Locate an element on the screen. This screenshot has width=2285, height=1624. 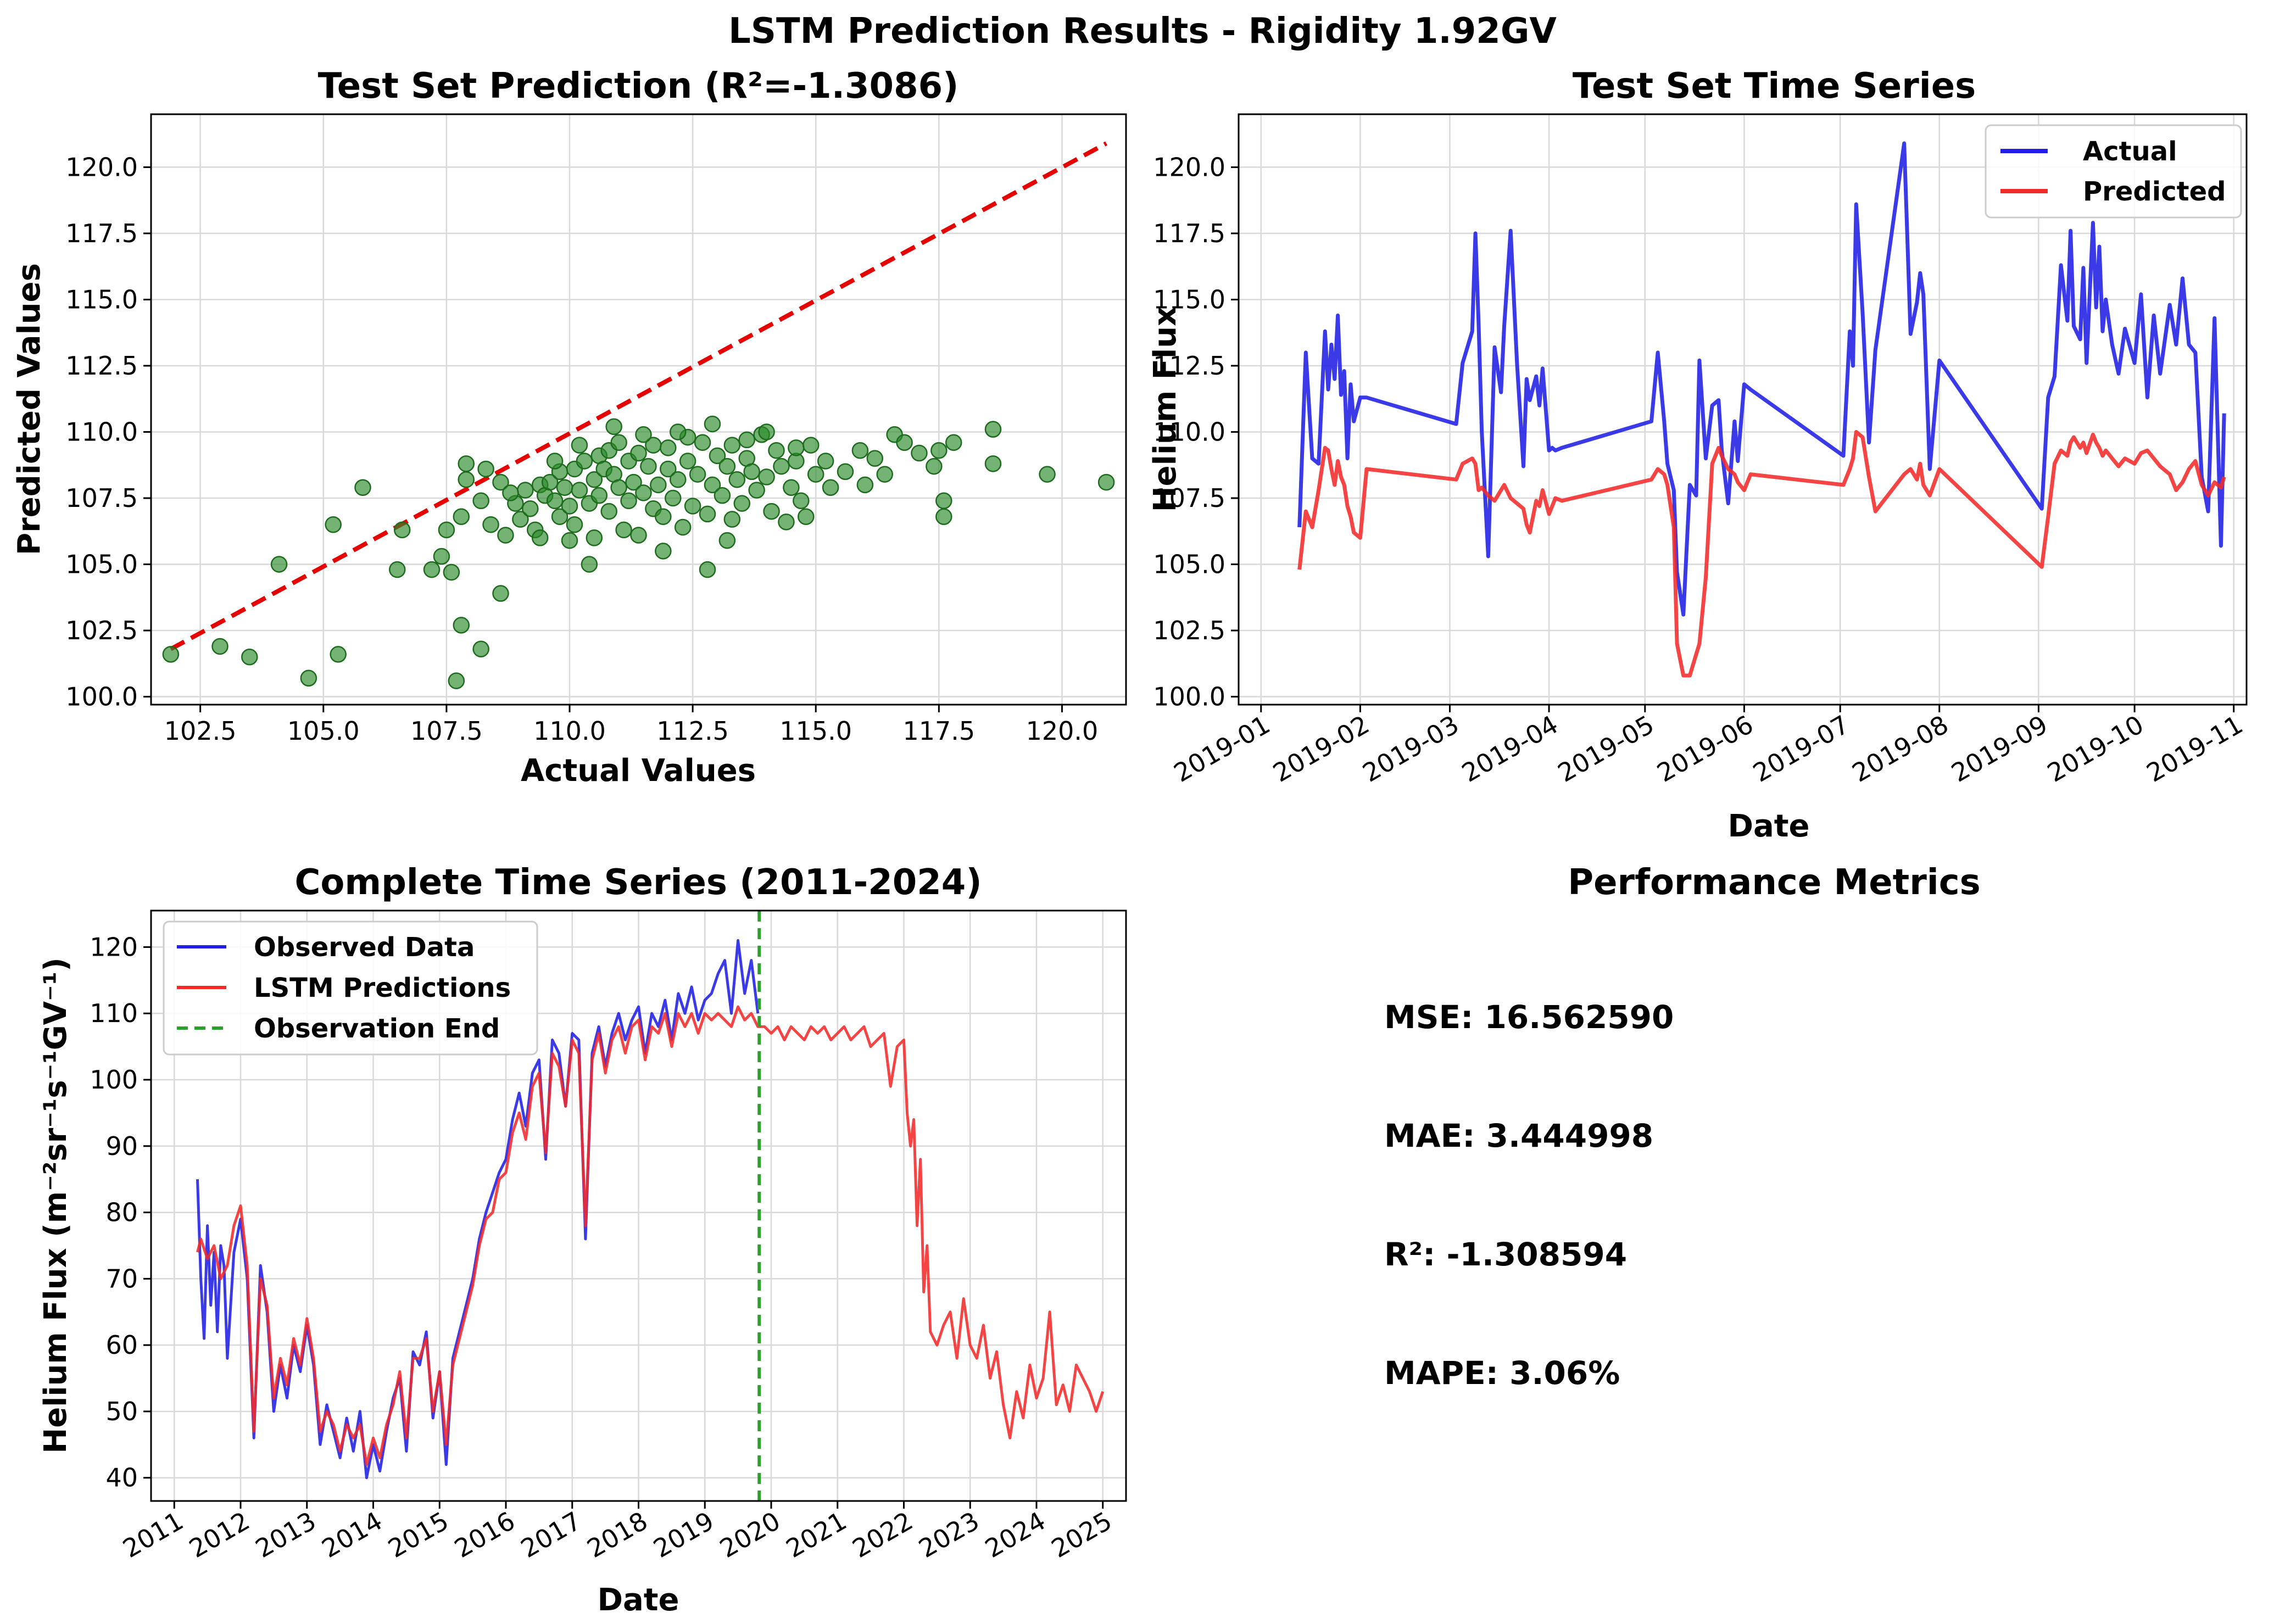
scatter-x-tick-label: 115.0 is located at coordinates (815, 731).